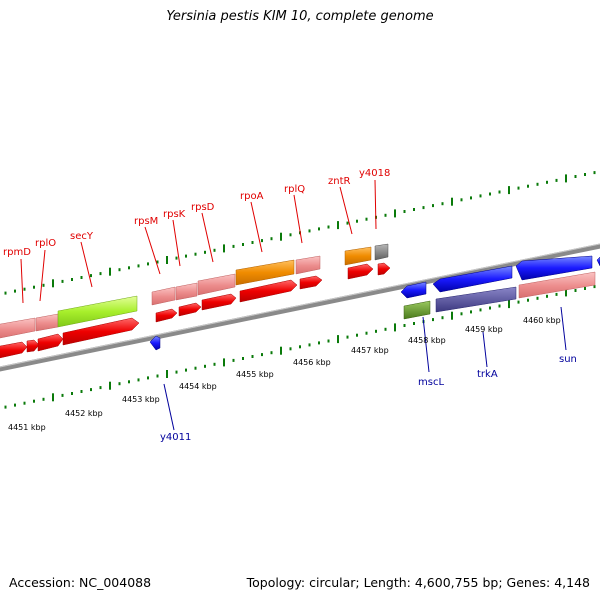 The image size is (600, 600). I want to click on label-rpmD: rpmD, so click(17, 252).